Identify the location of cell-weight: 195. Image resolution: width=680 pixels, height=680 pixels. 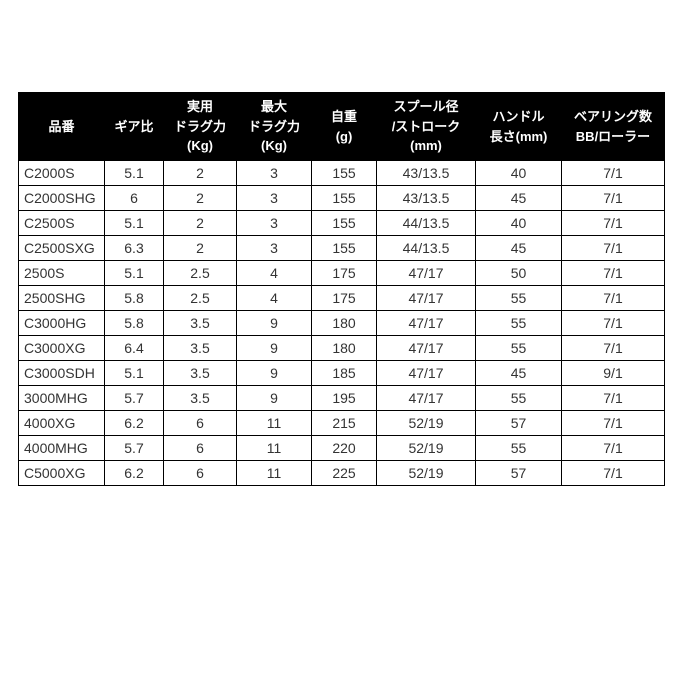
(344, 398).